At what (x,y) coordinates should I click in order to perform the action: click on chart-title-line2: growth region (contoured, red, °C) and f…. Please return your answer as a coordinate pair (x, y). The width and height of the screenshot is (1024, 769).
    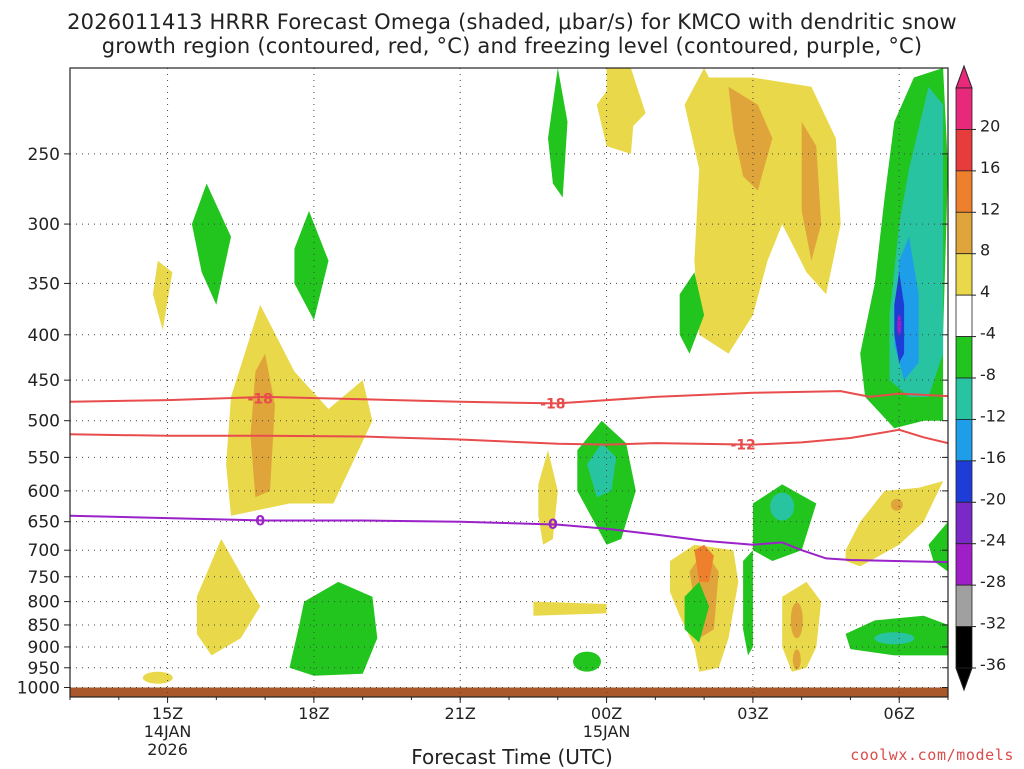
    Looking at the image, I should click on (512, 46).